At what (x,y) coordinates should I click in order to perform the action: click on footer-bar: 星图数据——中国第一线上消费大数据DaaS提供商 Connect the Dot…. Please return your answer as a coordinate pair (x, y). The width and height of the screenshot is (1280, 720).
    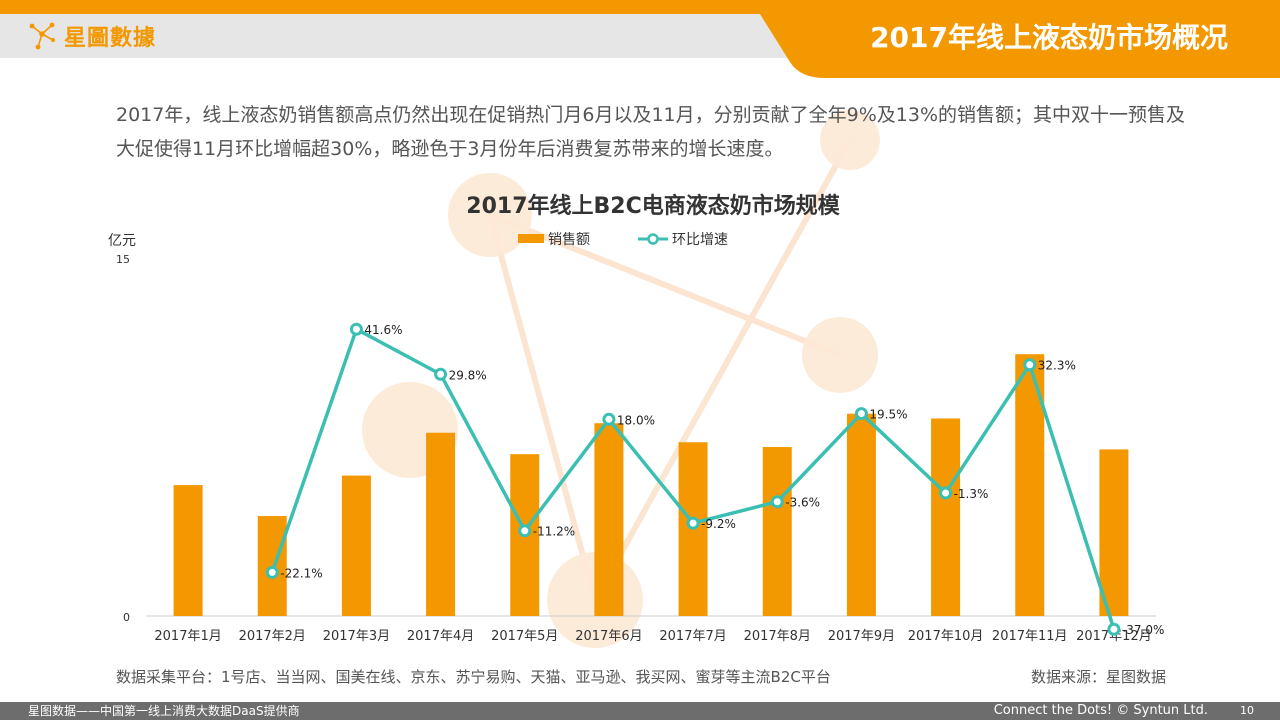
    Looking at the image, I should click on (640, 711).